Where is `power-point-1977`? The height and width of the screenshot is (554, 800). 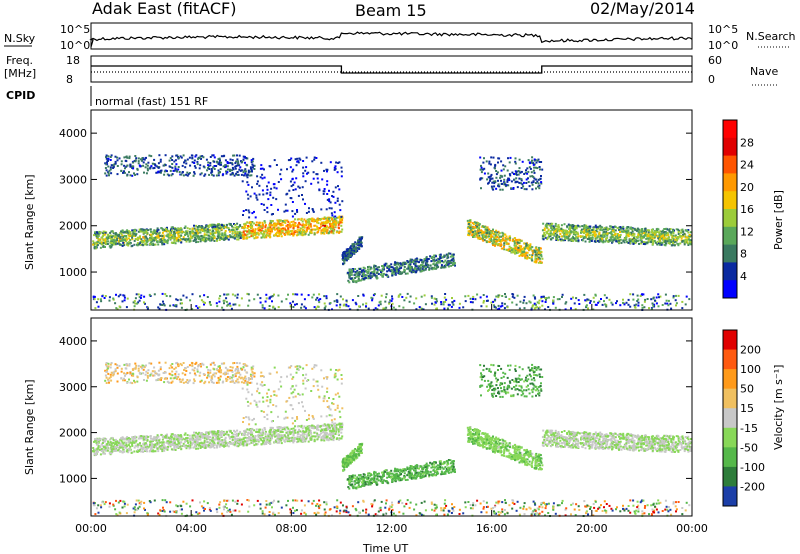 power-point-1977 is located at coordinates (313, 294).